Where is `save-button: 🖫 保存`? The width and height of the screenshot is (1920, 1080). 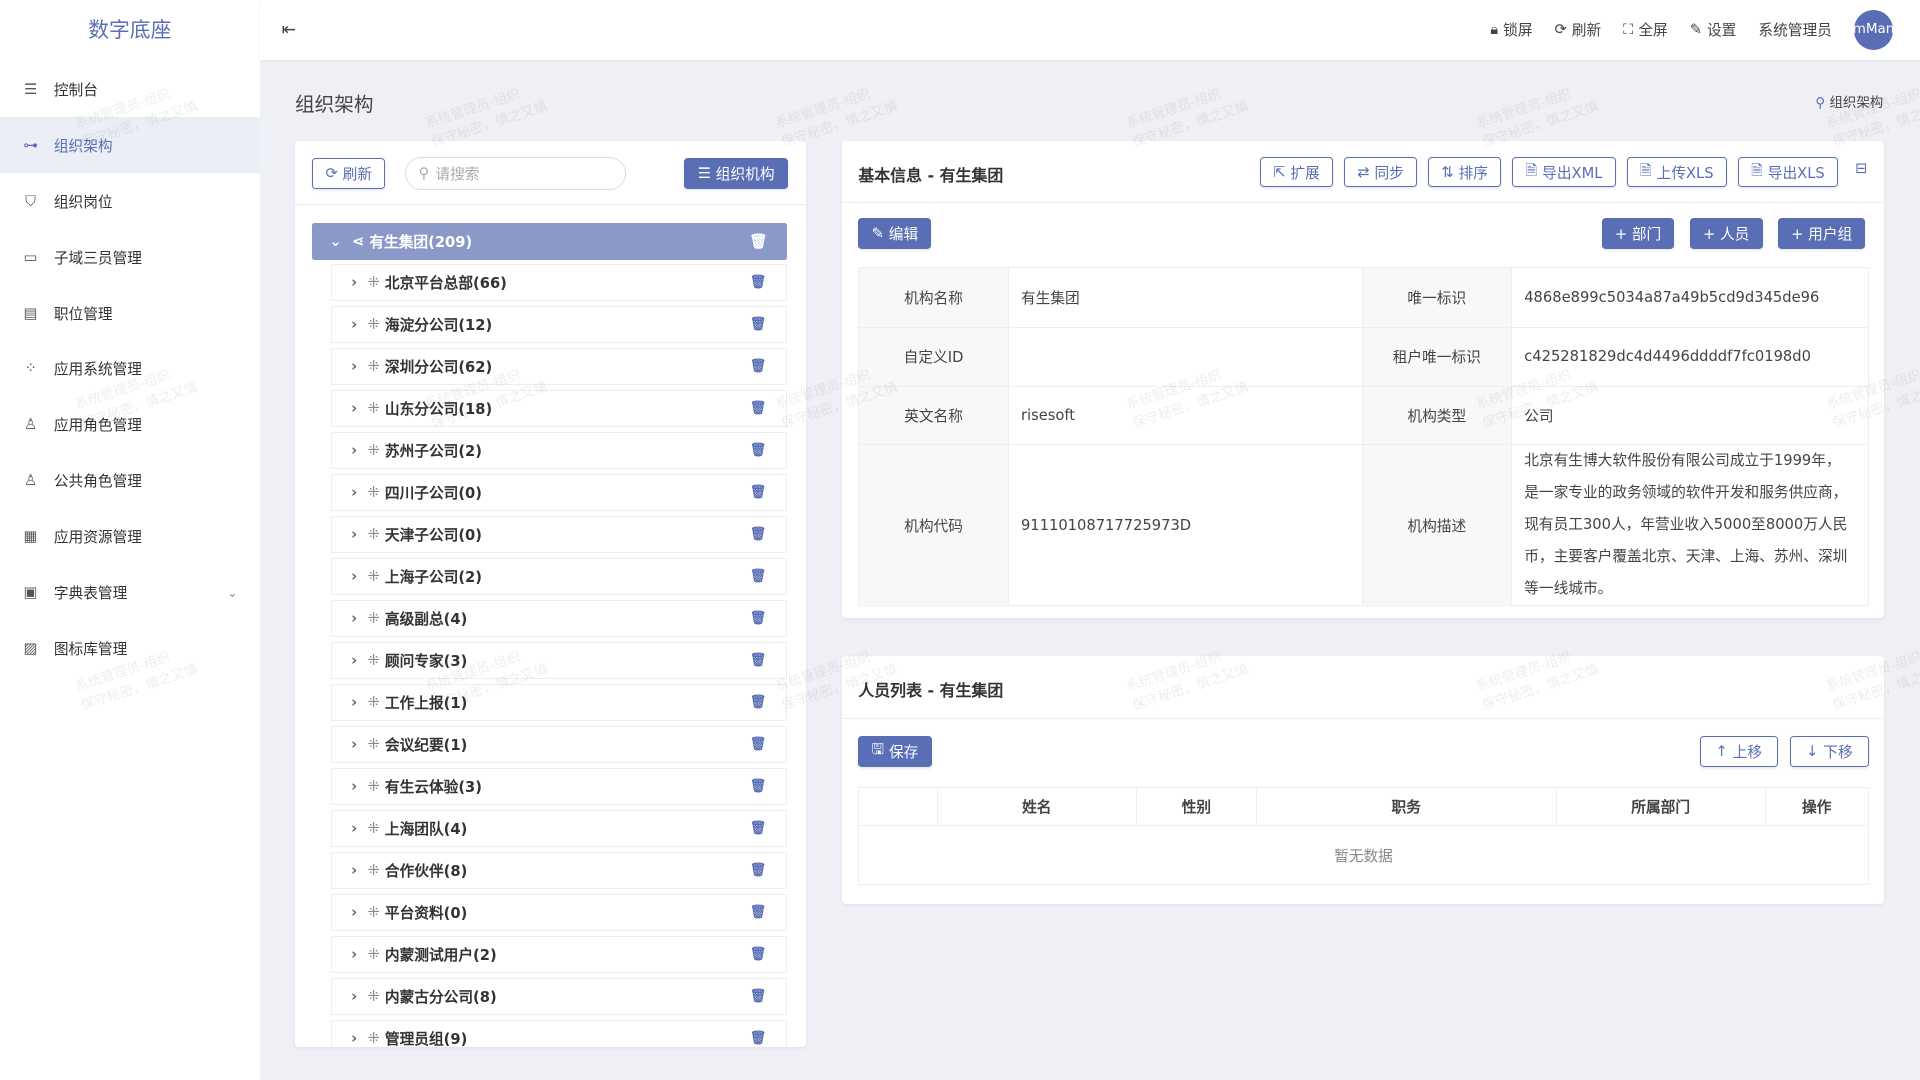
save-button: 🖫 保存 is located at coordinates (895, 751).